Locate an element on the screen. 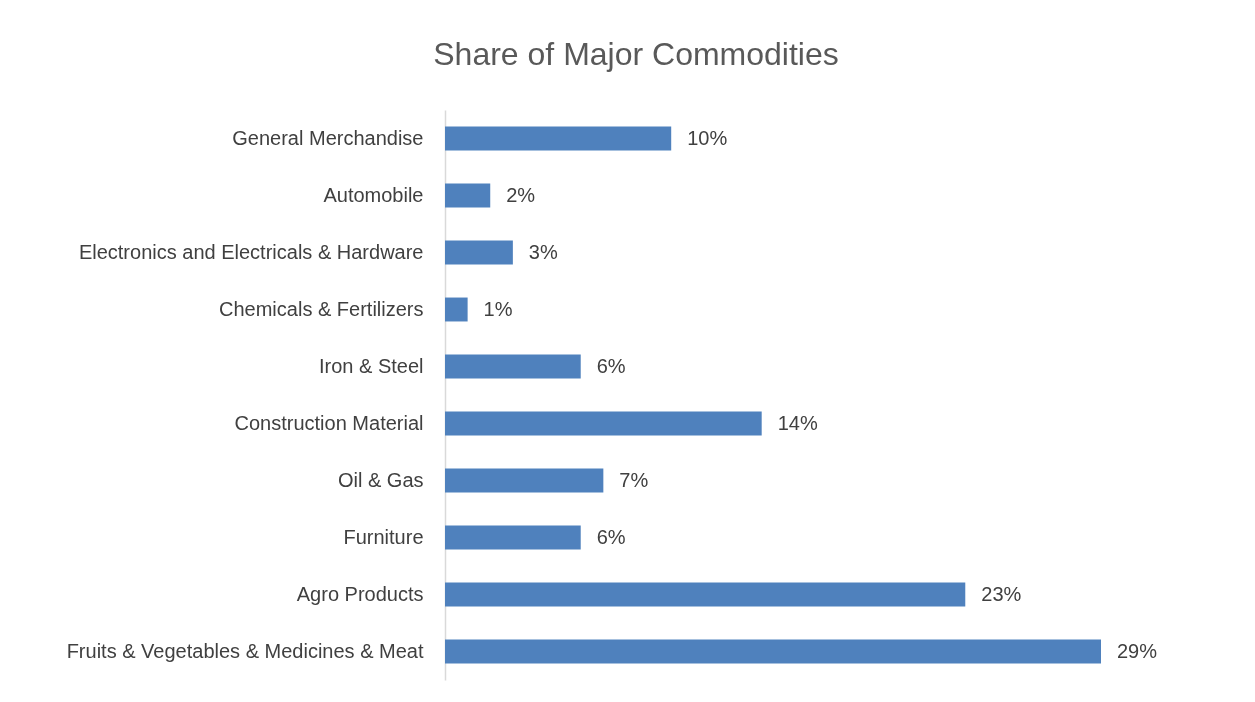 The height and width of the screenshot is (702, 1255). data-label: 3% is located at coordinates (543, 251).